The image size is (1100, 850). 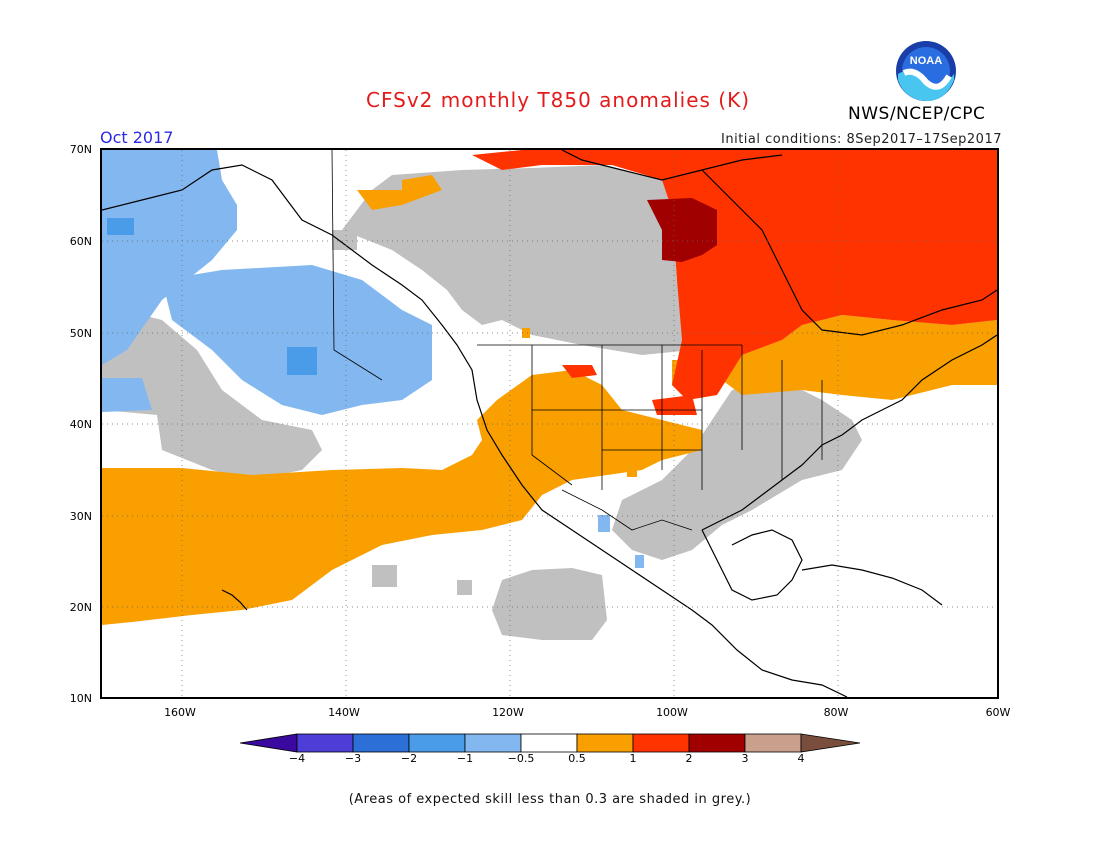 What do you see at coordinates (801, 758) in the screenshot?
I see `colorbar-label: 4` at bounding box center [801, 758].